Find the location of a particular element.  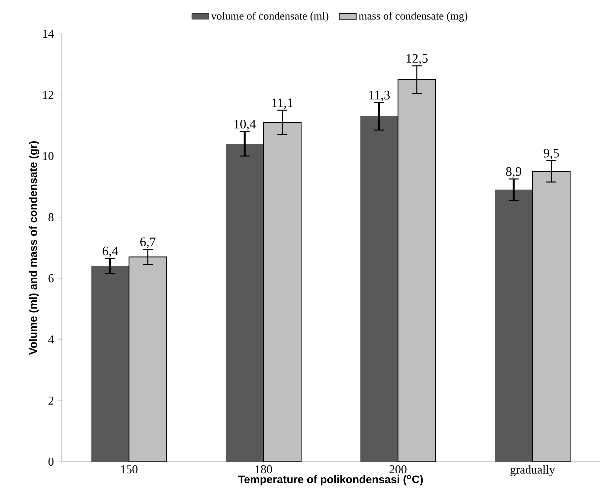

data-label: 11,1 is located at coordinates (282, 104).